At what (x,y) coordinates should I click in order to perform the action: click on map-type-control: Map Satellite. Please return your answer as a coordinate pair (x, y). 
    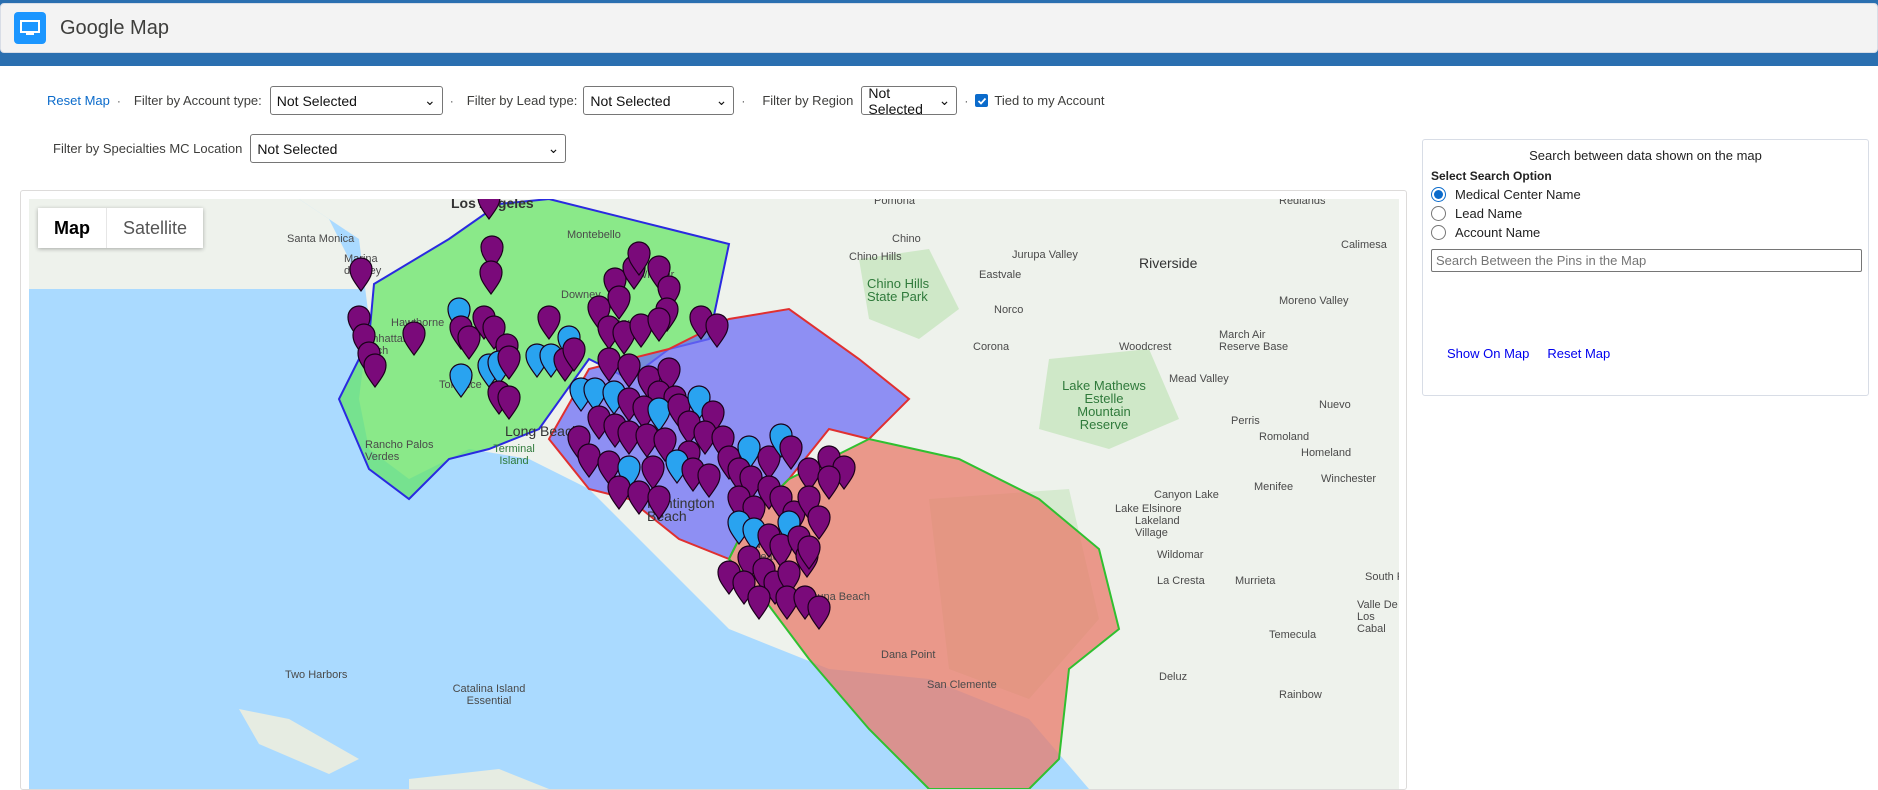
    Looking at the image, I should click on (121, 228).